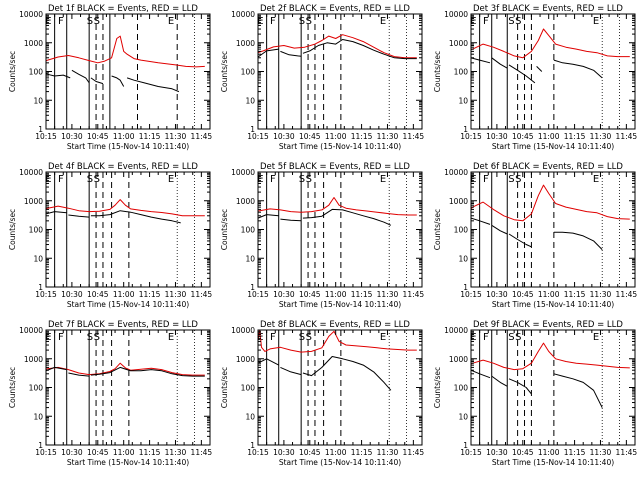 This screenshot has height=480, width=640. I want to click on x-tick-label: 11:15, so click(575, 294).